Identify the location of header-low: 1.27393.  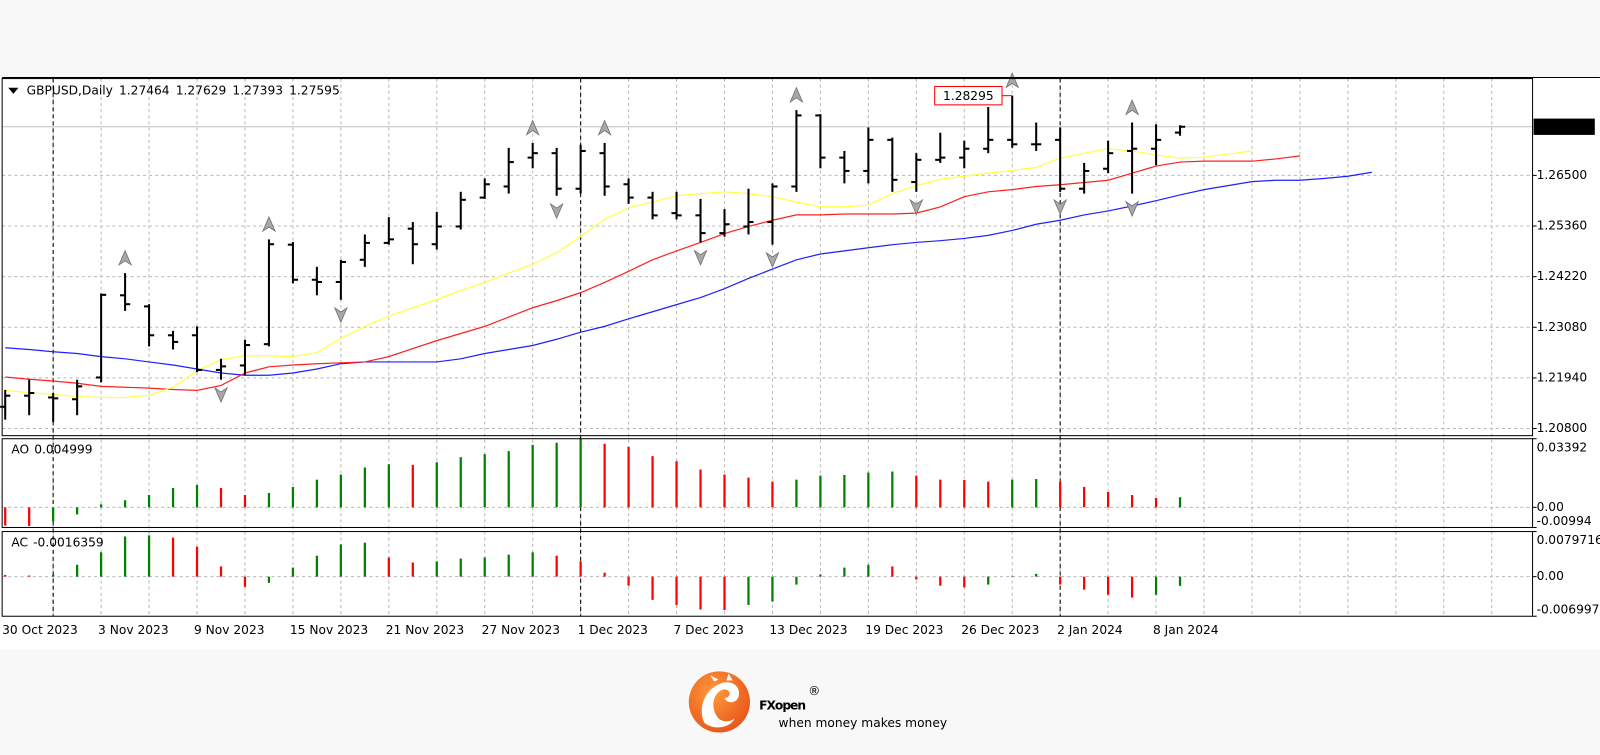
(257, 90).